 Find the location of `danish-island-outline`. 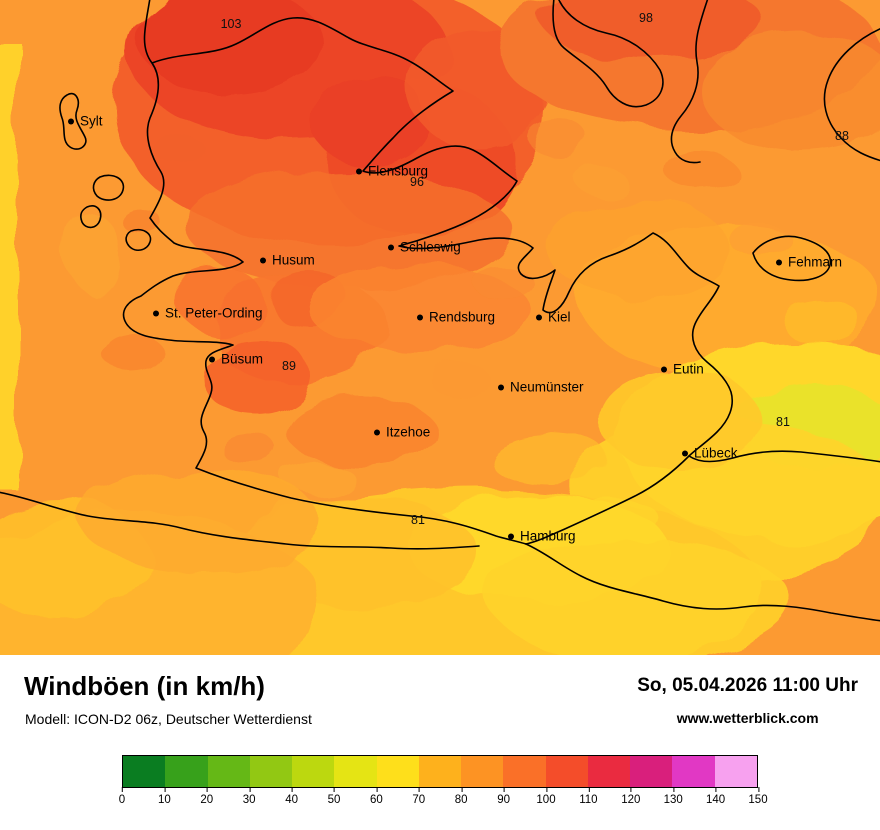

danish-island-outline is located at coordinates (608, 54).